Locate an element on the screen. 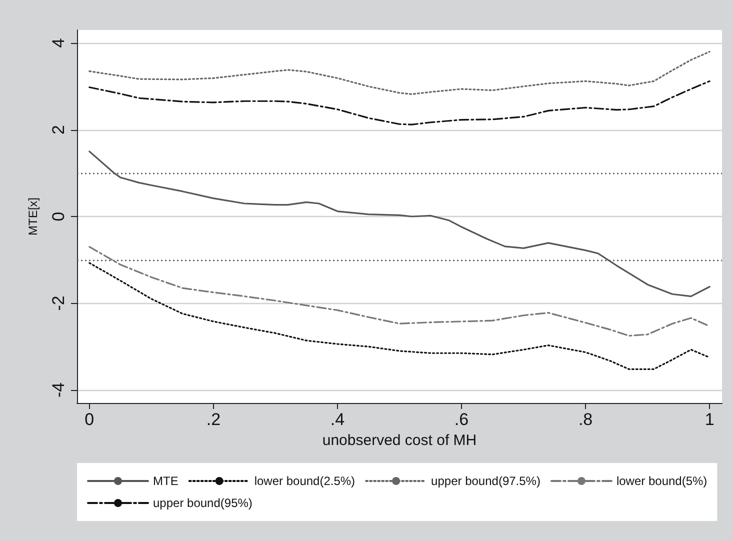 The width and height of the screenshot is (733, 541). x-axis-title: unobserved cost of MH is located at coordinates (399, 440).